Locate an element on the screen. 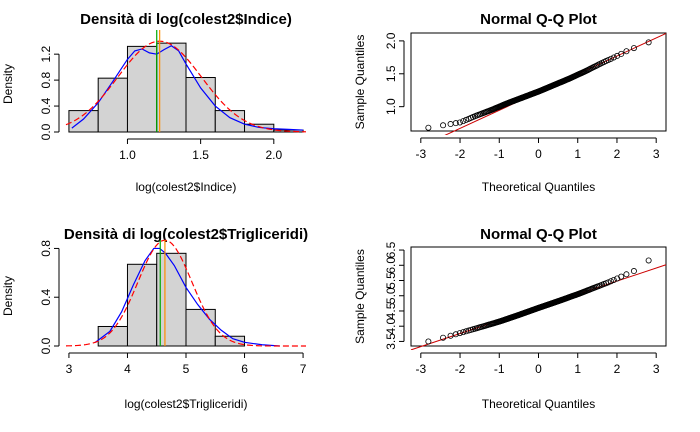 The width and height of the screenshot is (700, 432). y-tick-label: 2.0 is located at coordinates (391, 40).